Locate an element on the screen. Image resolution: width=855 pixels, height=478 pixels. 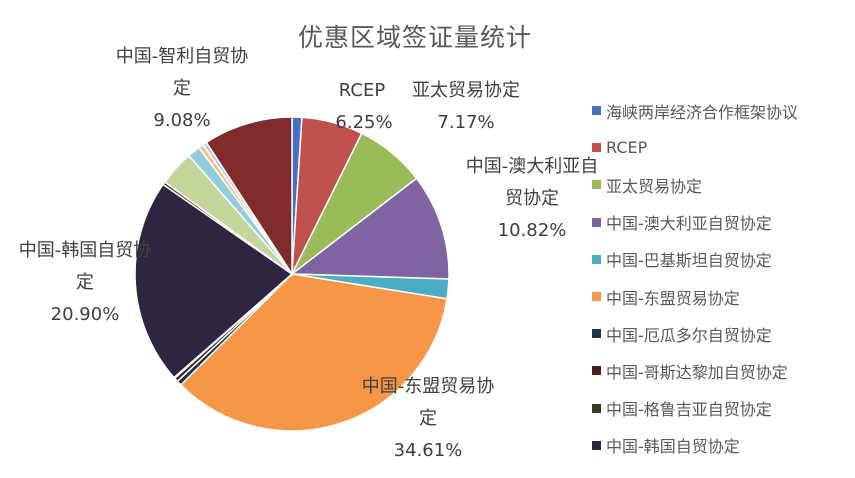
legend-item-中国-巴基斯坦自贸协定: 中国-巴基斯坦自贸协定 is located at coordinates (695, 259).